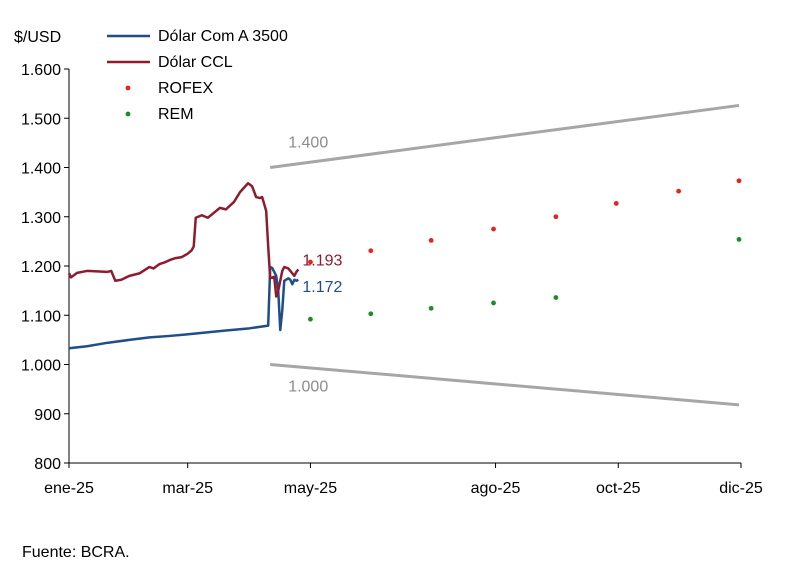  I want to click on y-tick-label: 1.500, so click(41, 119).